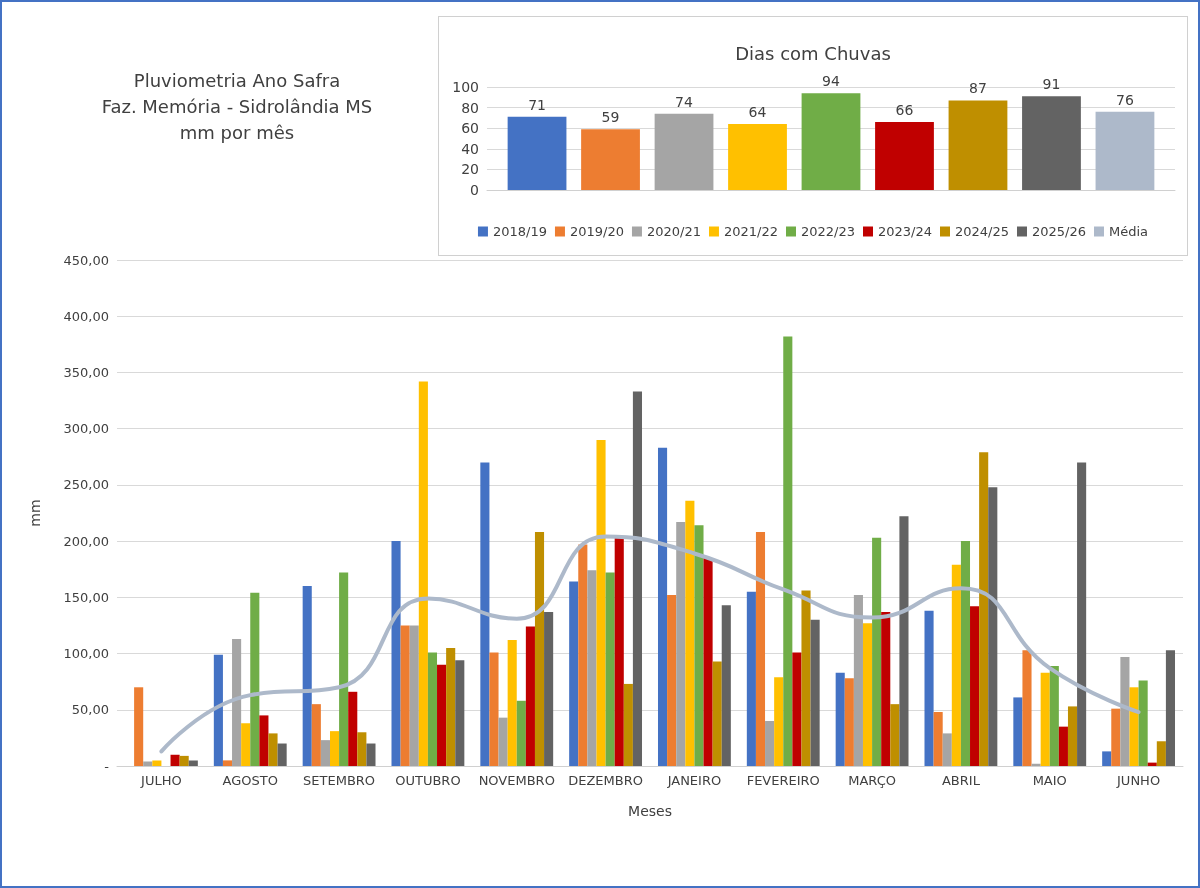  I want to click on x-tick-label: NOVEMBRO, so click(516, 780).